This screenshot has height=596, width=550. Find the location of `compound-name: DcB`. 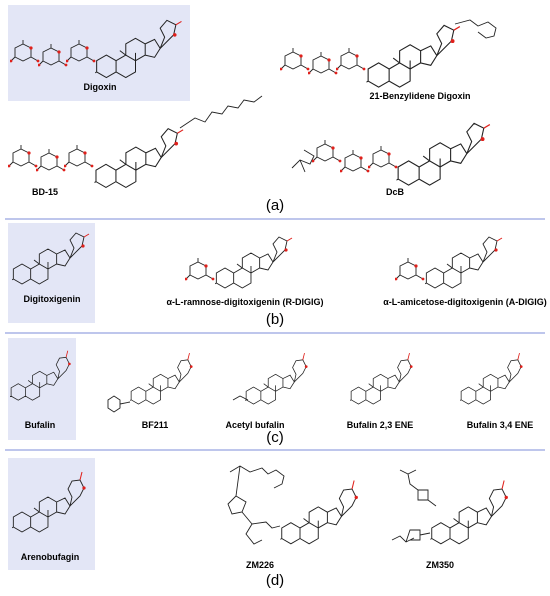

compound-name: DcB is located at coordinates (395, 192).